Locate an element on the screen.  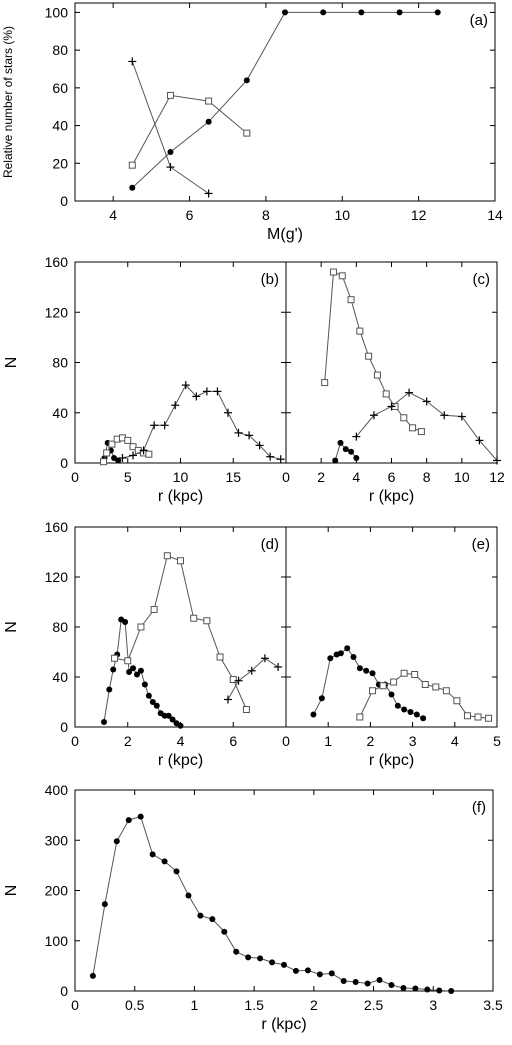
panel-c: 0 2 4 6 8 10 12 r (kpc) (c) is located at coordinates (393, 383).